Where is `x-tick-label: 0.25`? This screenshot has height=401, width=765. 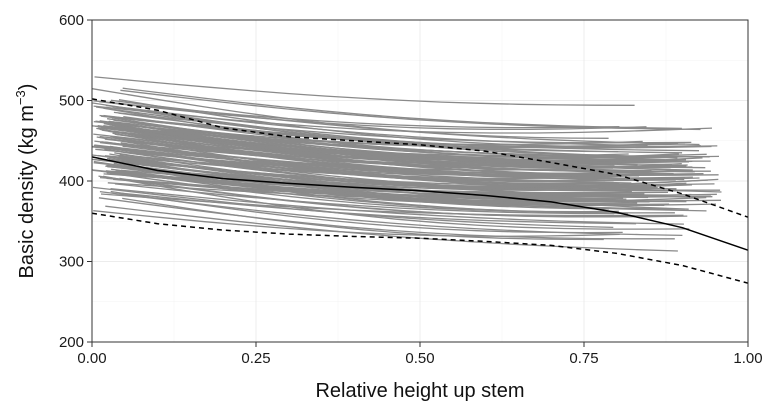 x-tick-label: 0.25 is located at coordinates (255, 358).